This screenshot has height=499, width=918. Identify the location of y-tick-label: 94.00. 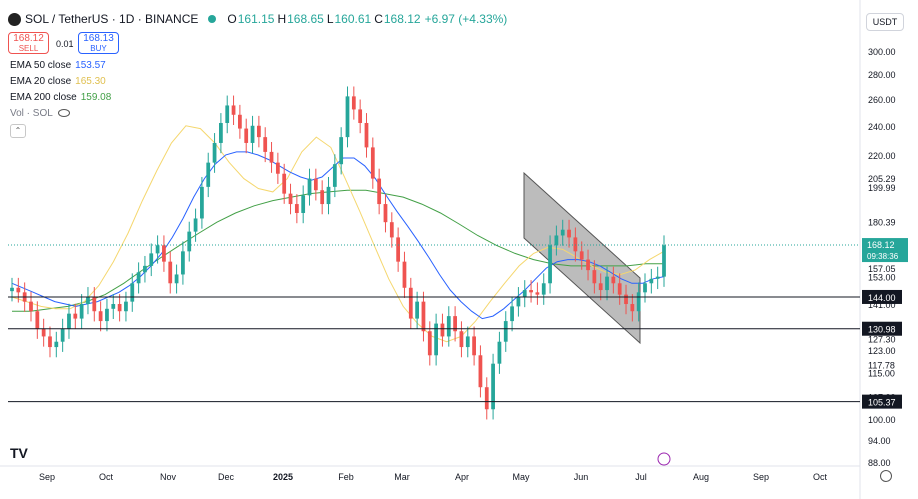
(879, 441).